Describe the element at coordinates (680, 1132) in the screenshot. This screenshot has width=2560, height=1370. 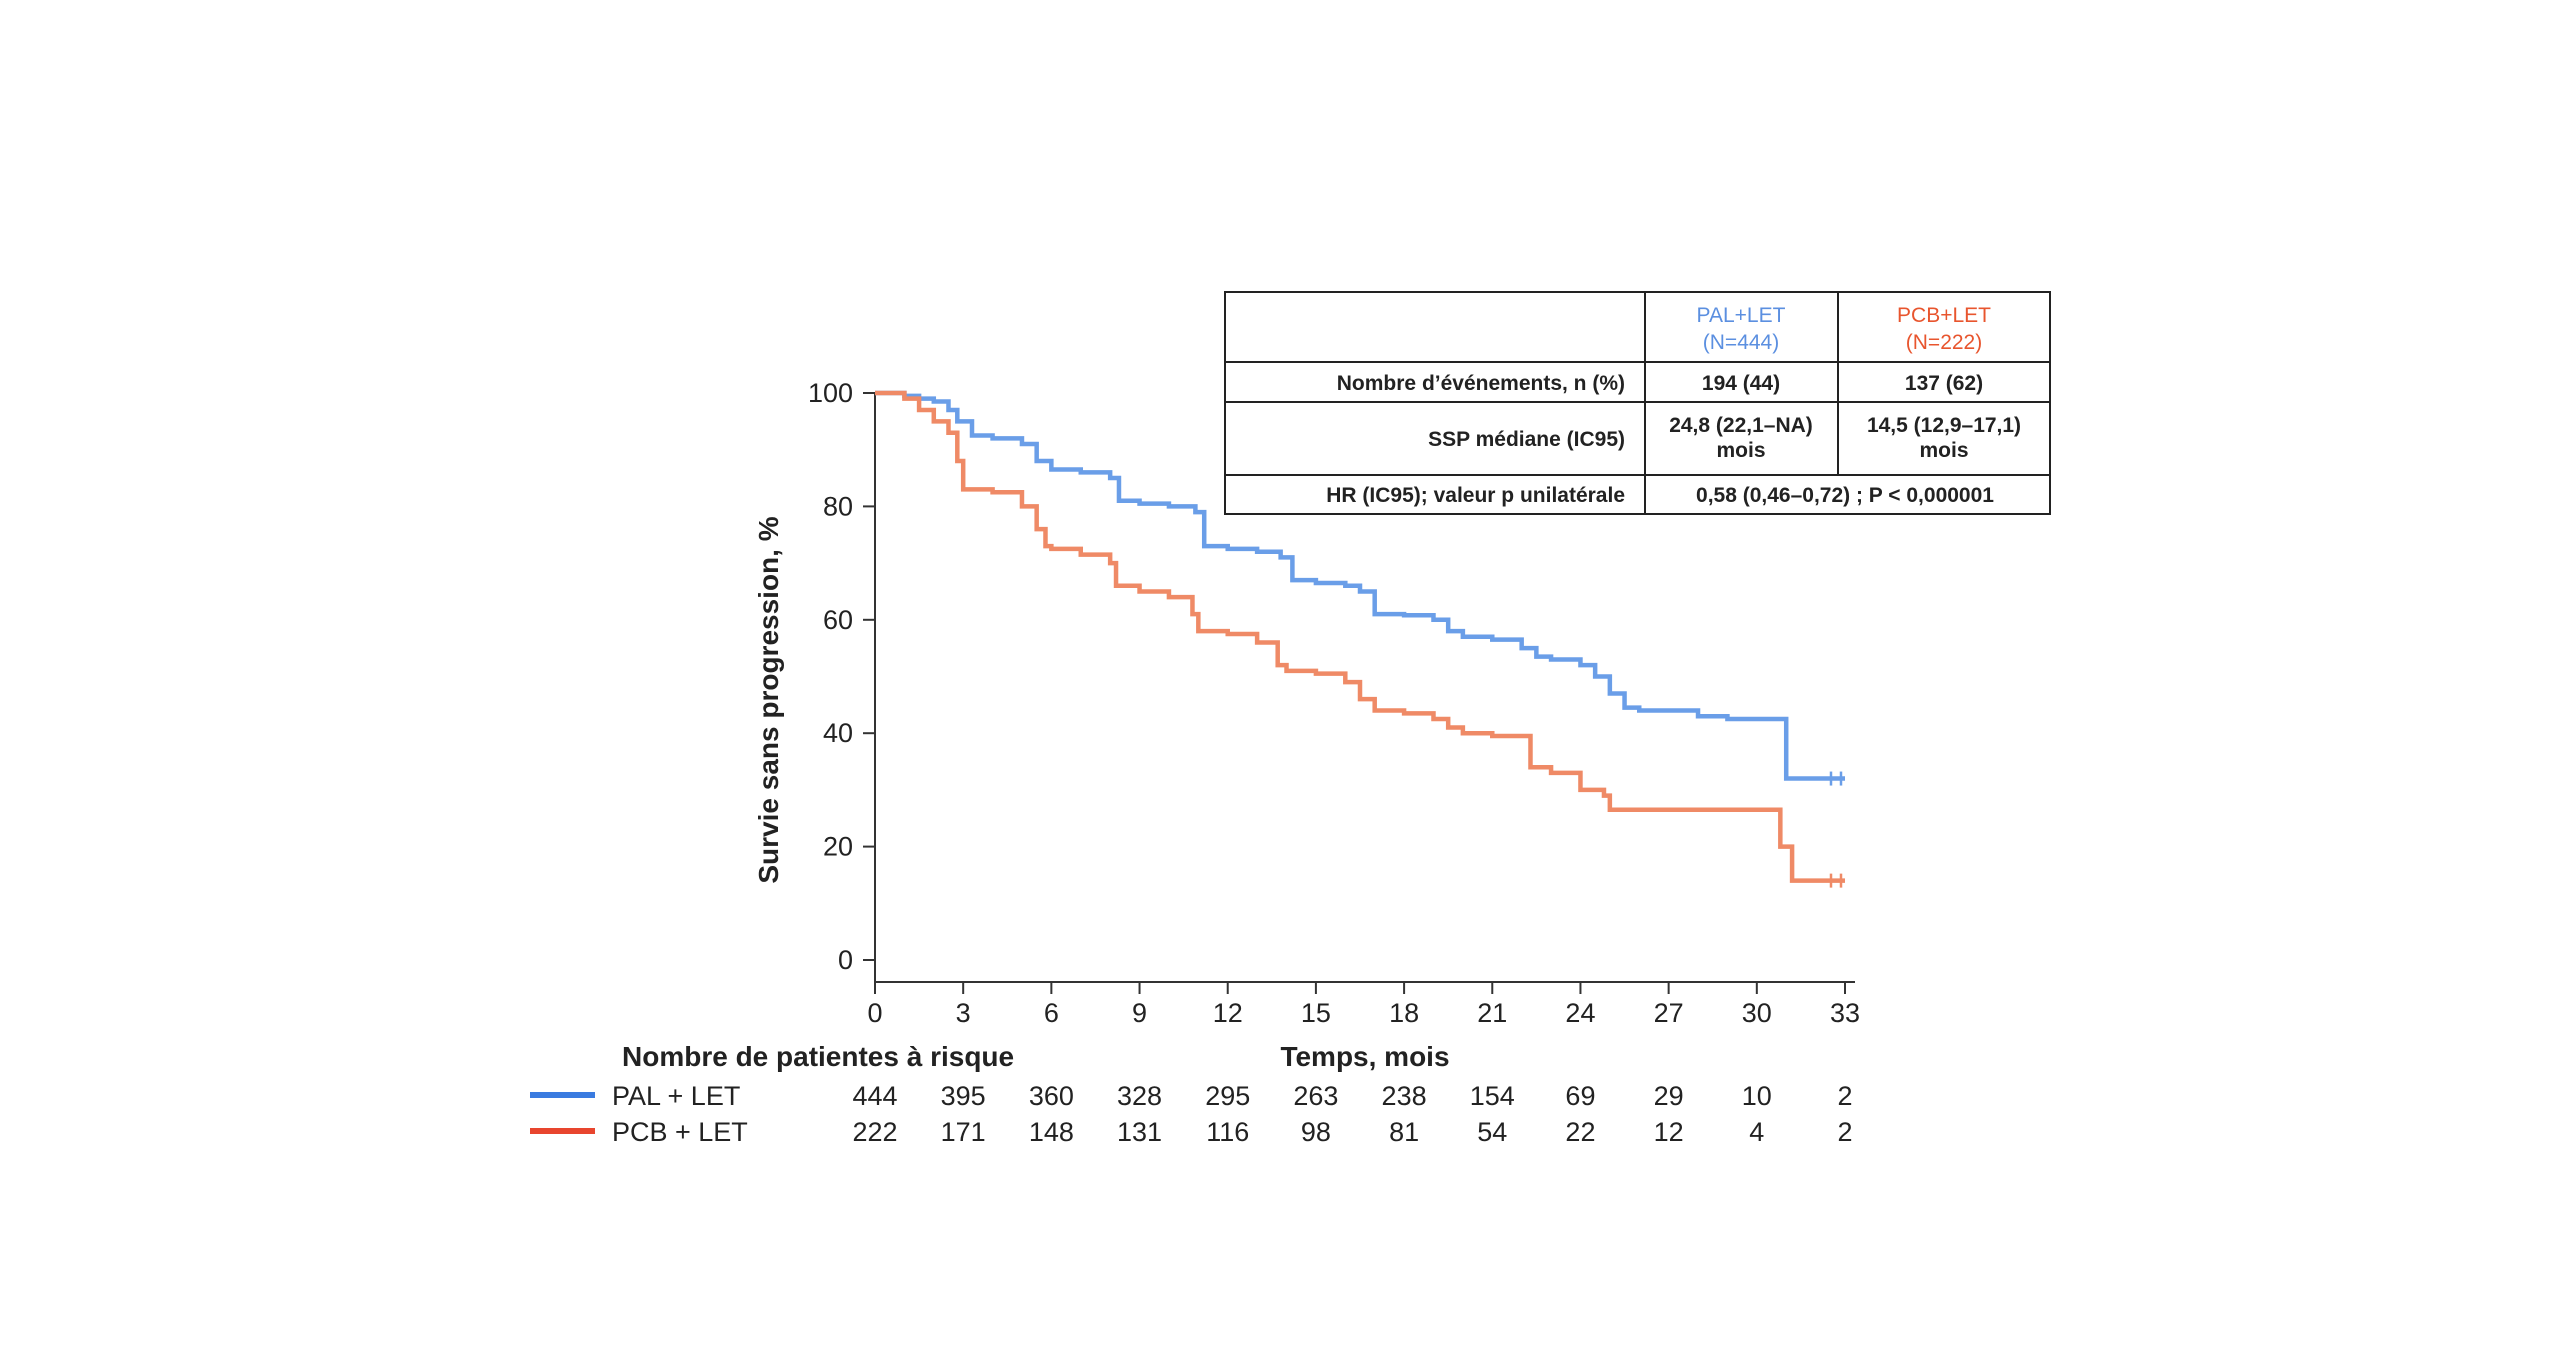
I see `legend-label-pcb: PCB + LET` at that location.